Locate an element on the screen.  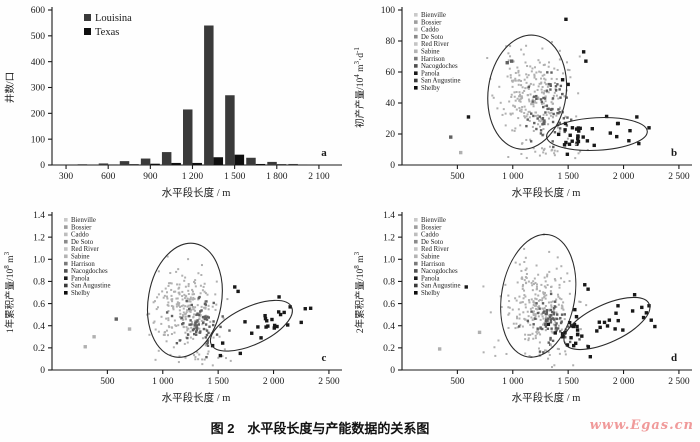
panel-letter: b is located at coordinates (674, 153).